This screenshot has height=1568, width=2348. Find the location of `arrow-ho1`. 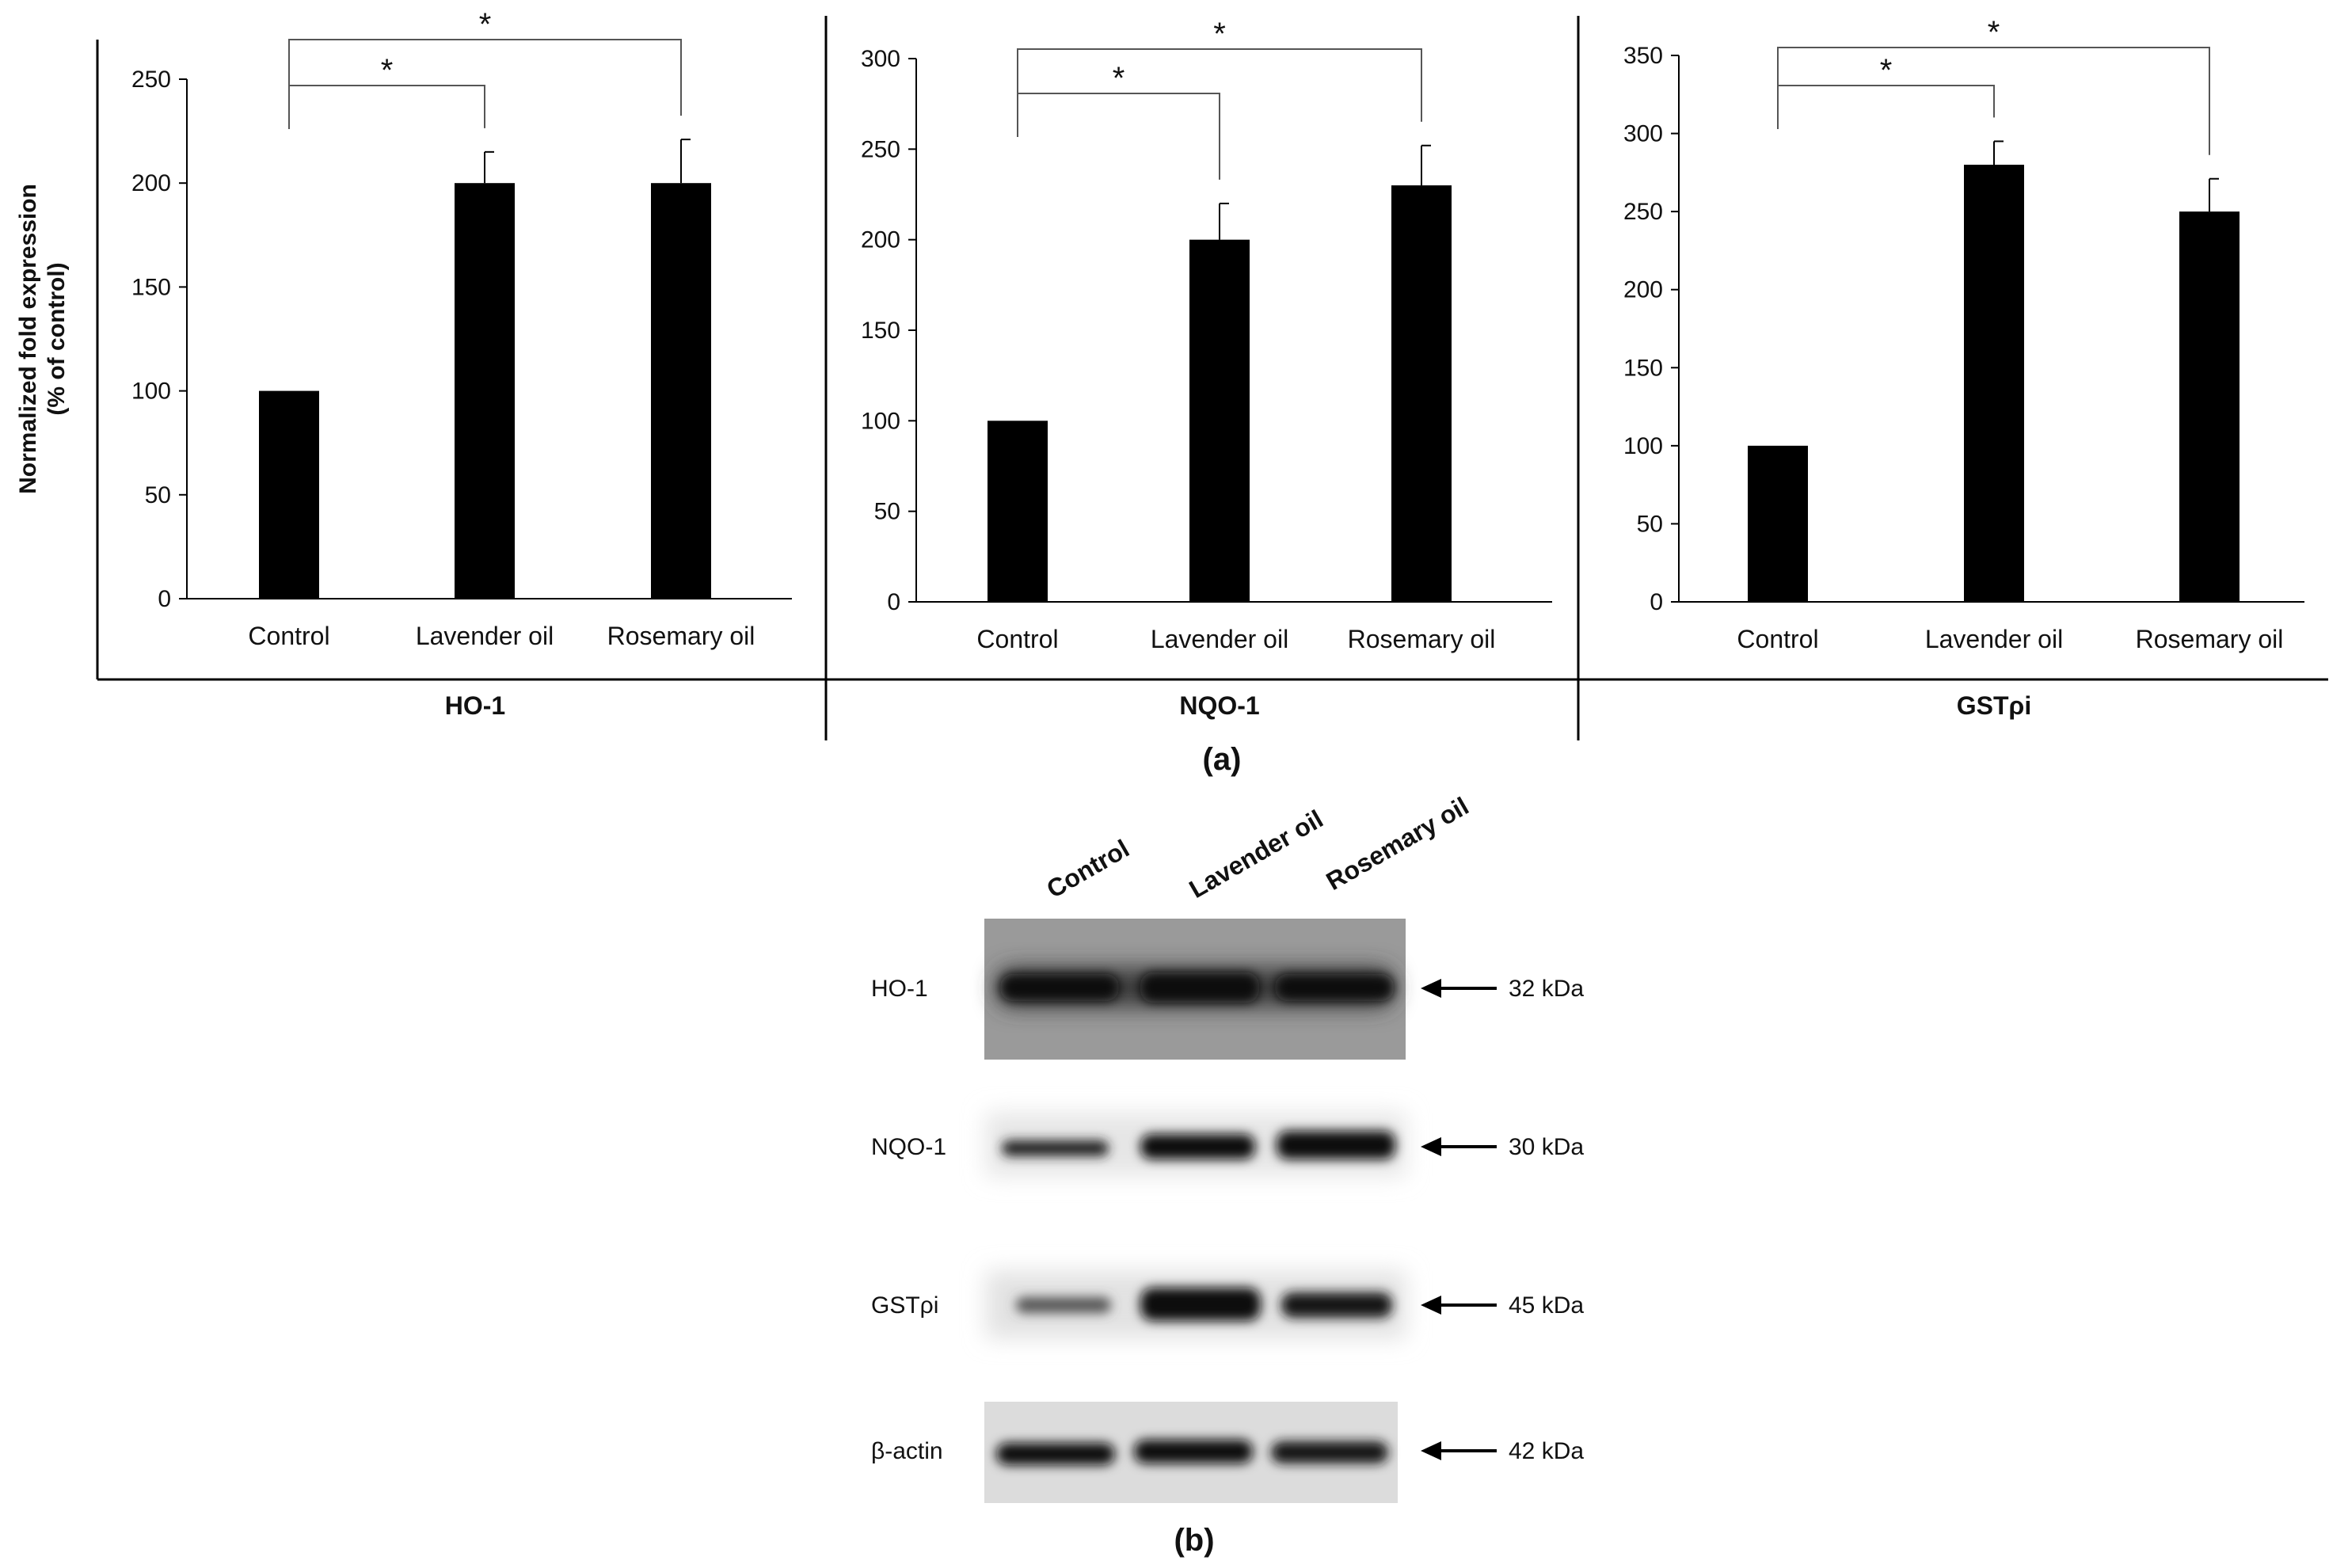

arrow-ho1 is located at coordinates (1459, 988).